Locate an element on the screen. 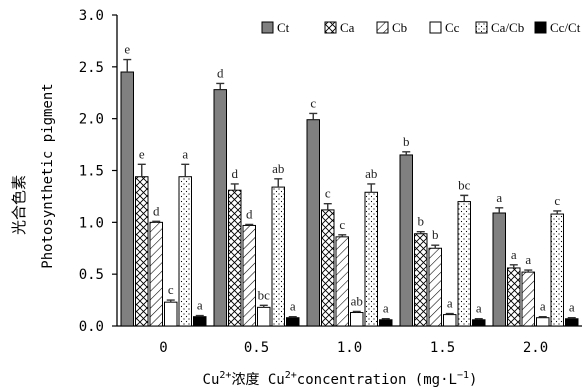  x-tick-label: 0.5 is located at coordinates (256, 348).